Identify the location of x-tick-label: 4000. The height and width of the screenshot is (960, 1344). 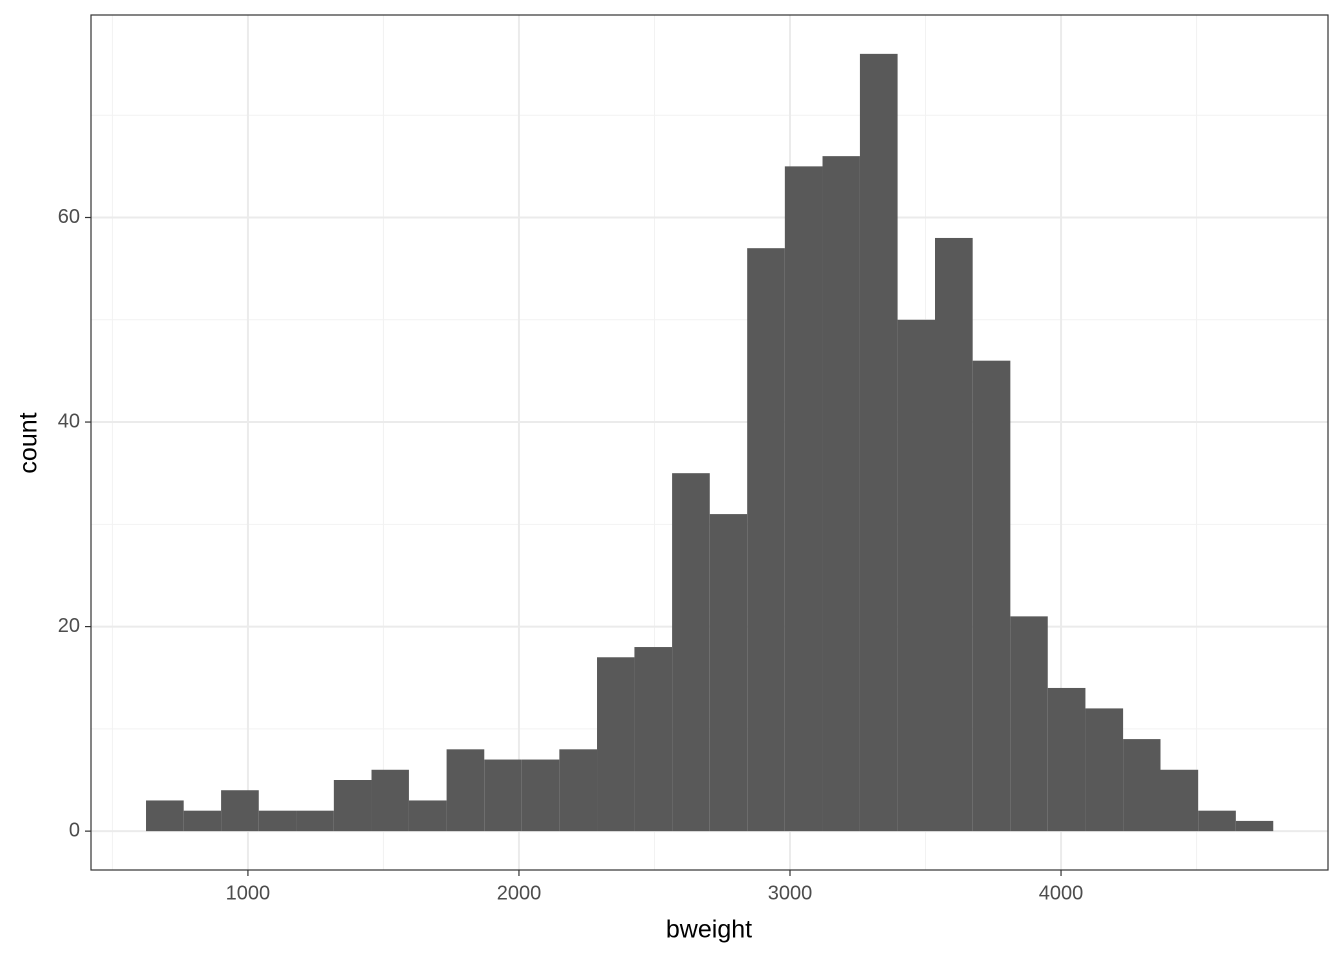
(1061, 893).